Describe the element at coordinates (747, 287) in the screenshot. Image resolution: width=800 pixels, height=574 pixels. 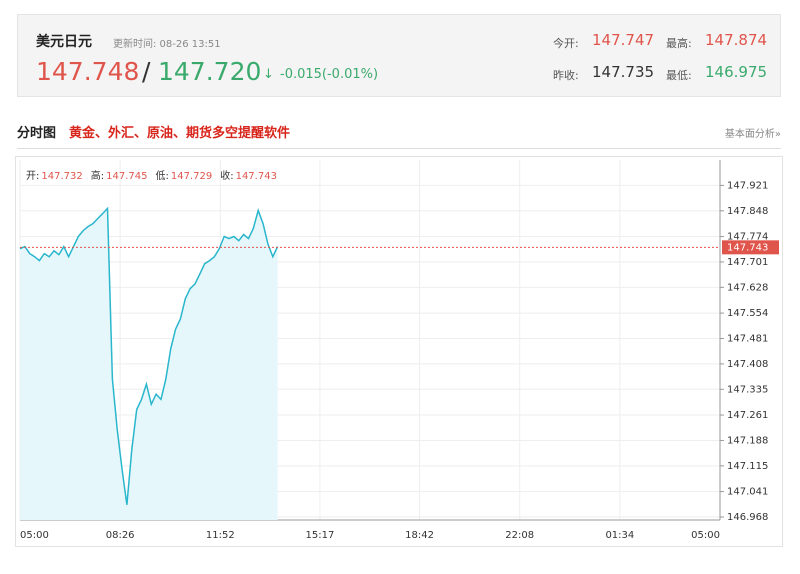
I see `y-tick-label: 147.628` at that location.